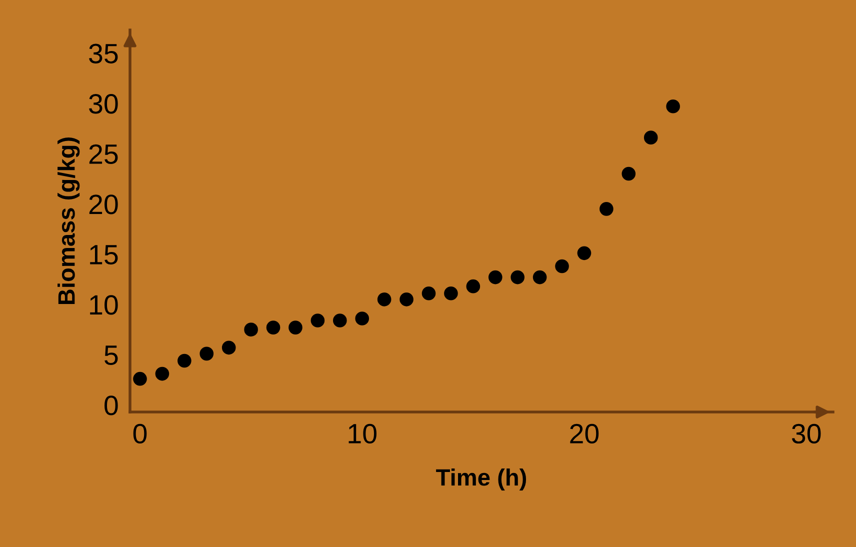 Image resolution: width=856 pixels, height=547 pixels. Describe the element at coordinates (103, 154) in the screenshot. I see `y-tick-label: 25` at that location.